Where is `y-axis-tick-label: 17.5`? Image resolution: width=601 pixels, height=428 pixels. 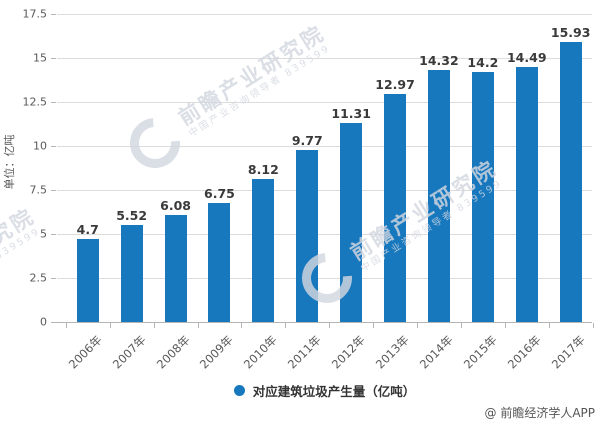
y-axis-tick-label: 17.5 is located at coordinates (35, 14).